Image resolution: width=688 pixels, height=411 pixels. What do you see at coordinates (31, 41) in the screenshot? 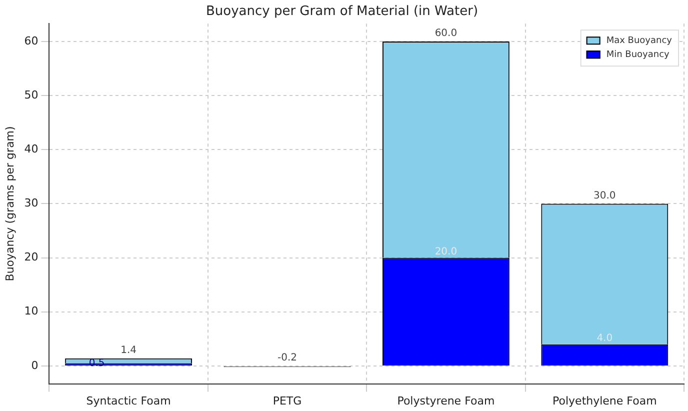
I see `y-tick-label: 60` at bounding box center [31, 41].